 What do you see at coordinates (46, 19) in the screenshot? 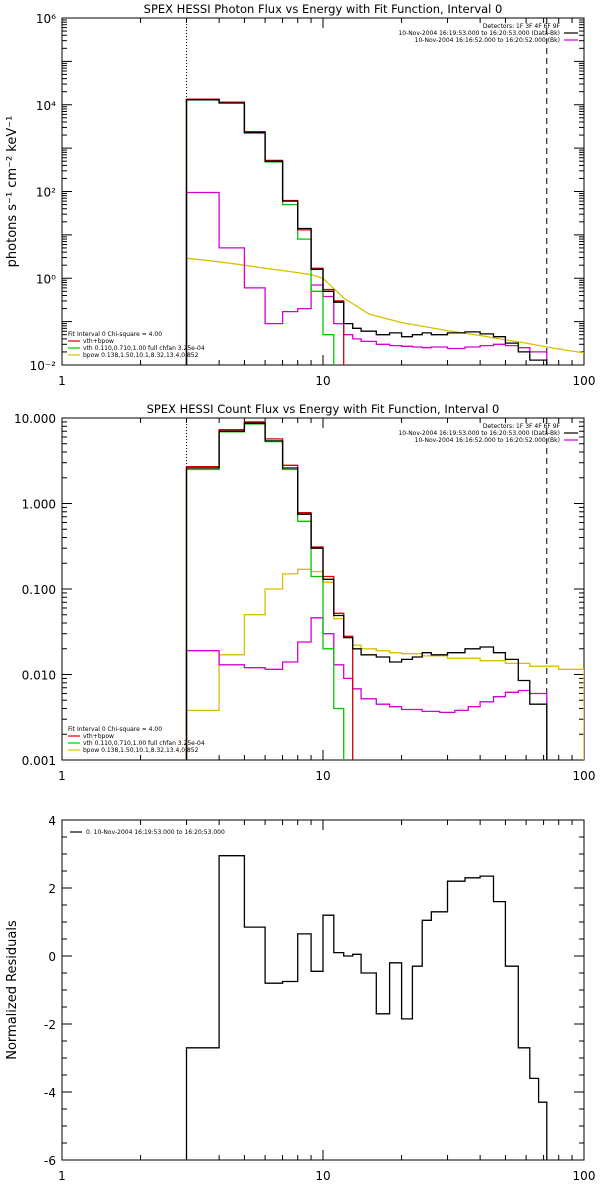
I see `y-tick-label: 10⁶` at bounding box center [46, 19].